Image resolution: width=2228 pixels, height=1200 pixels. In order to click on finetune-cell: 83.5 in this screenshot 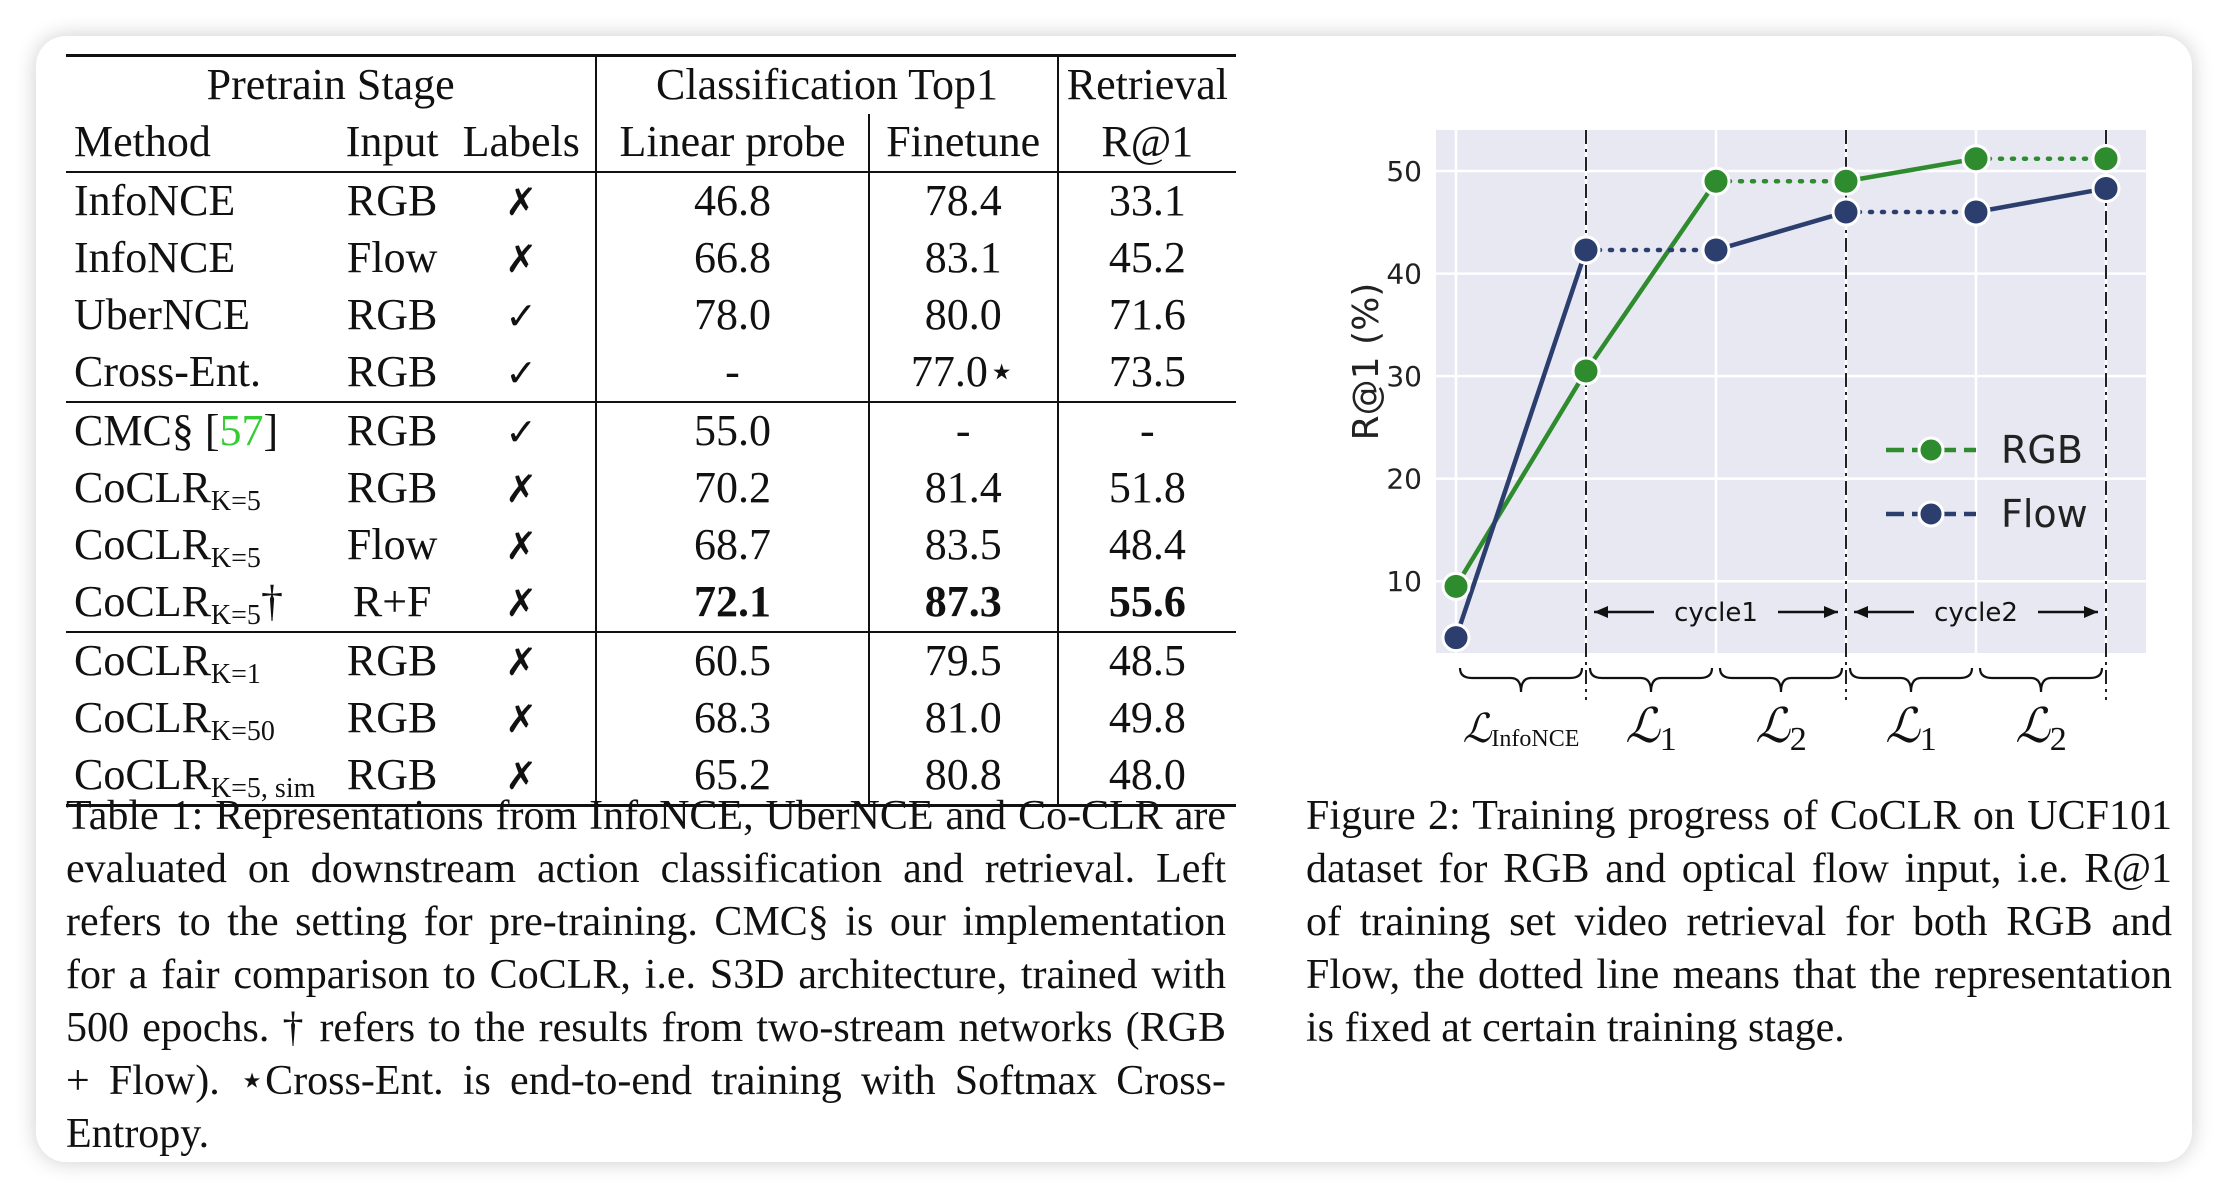, I will do `click(963, 545)`.